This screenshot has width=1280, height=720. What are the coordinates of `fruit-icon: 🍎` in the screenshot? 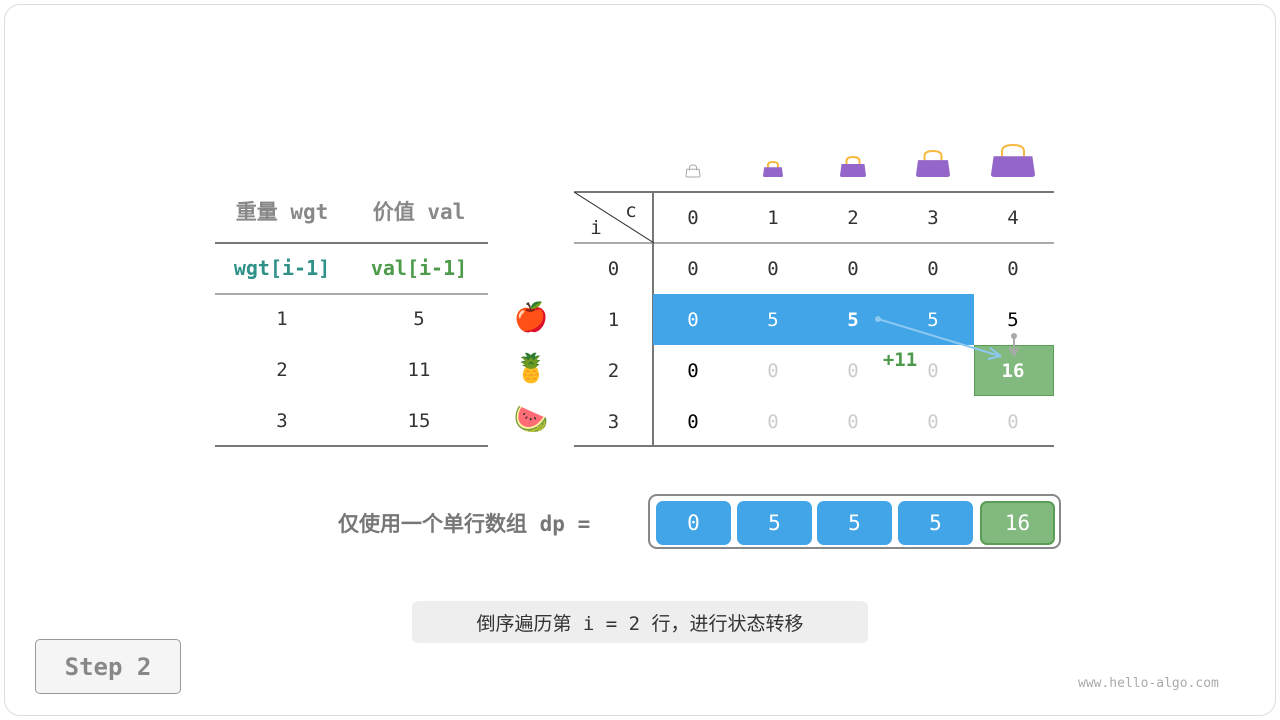 It's located at (531, 317).